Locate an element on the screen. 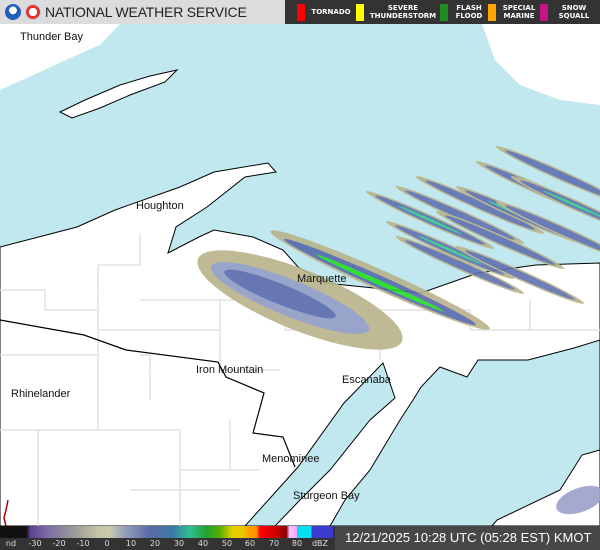 The image size is (600, 550). state-border is located at coordinates (148, 393).